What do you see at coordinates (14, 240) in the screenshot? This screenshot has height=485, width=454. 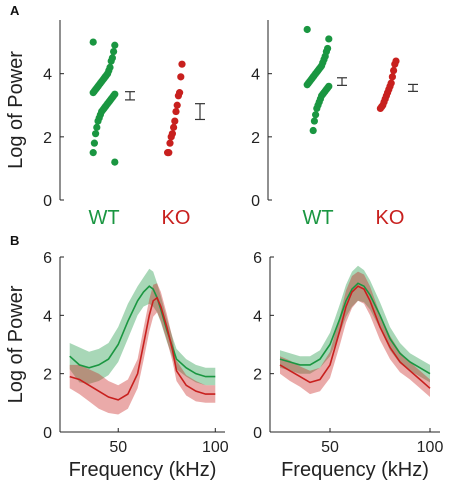 I see `panel-b-letter: B` at bounding box center [14, 240].